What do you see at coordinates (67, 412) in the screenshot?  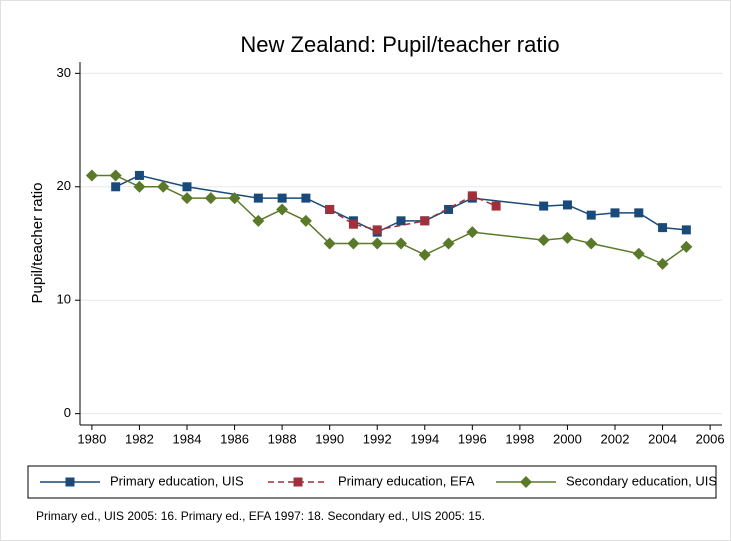 I see `y-tick-label: 0` at bounding box center [67, 412].